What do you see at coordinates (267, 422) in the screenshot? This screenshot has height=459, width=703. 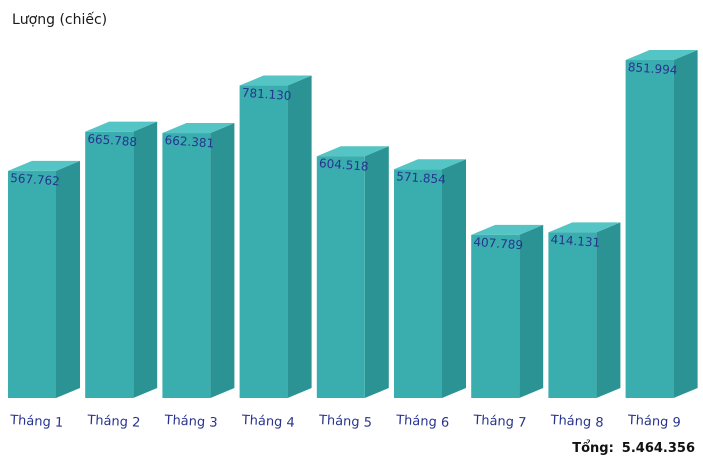 I see `category-label: Tháng 4` at bounding box center [267, 422].